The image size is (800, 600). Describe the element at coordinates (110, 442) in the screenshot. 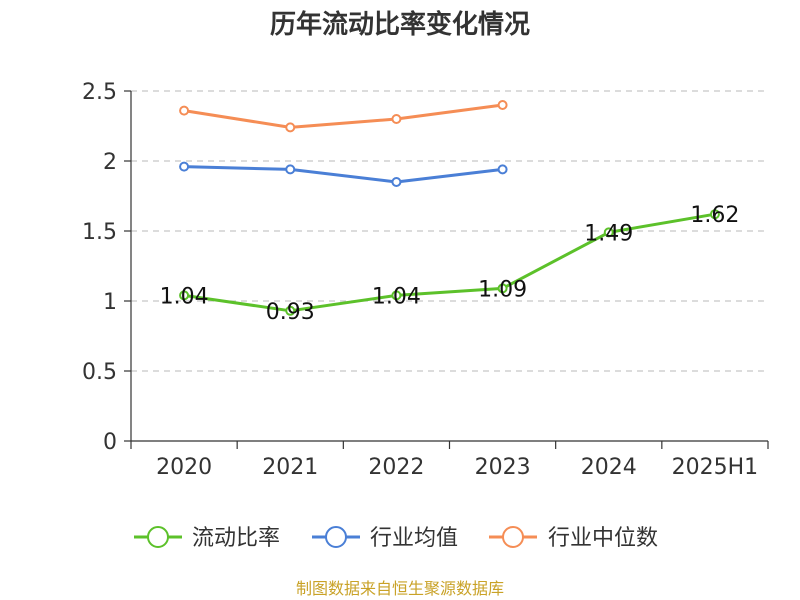

I see `y-tick-label: 0` at that location.